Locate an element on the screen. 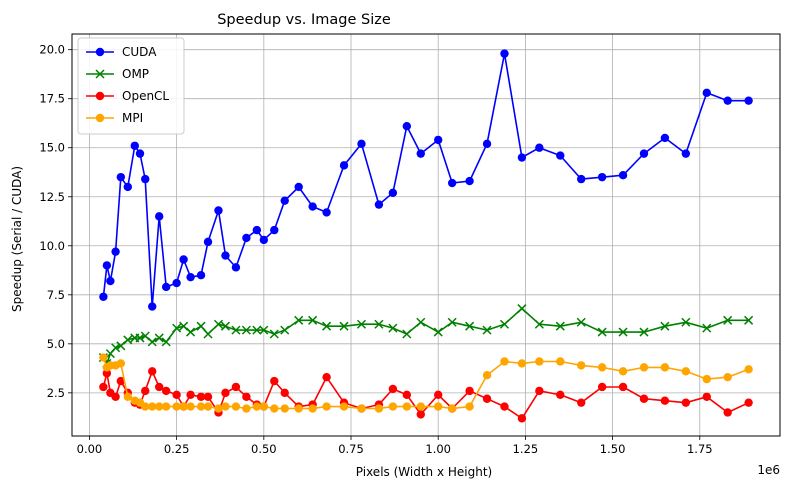 This screenshot has width=790, height=490. x-axis-label: Pixels (Width x Height) is located at coordinates (424, 472).